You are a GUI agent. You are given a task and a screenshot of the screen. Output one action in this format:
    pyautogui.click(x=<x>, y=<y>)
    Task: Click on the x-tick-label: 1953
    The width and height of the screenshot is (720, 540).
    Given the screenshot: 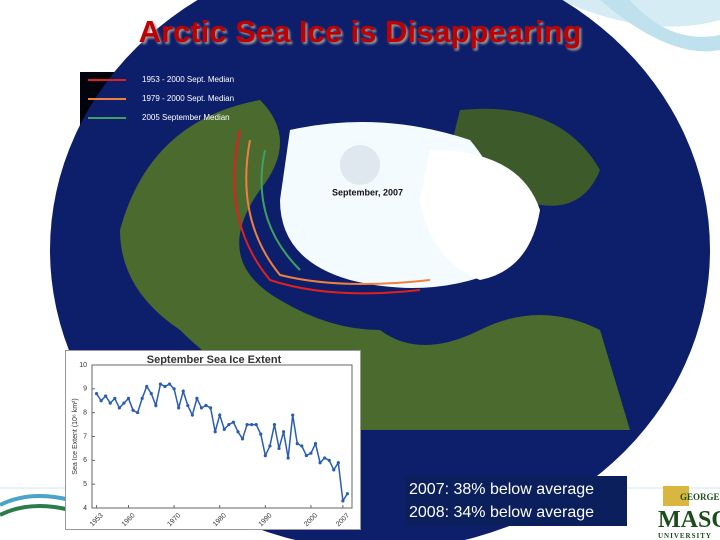 What is the action you would take?
    pyautogui.click(x=97, y=520)
    